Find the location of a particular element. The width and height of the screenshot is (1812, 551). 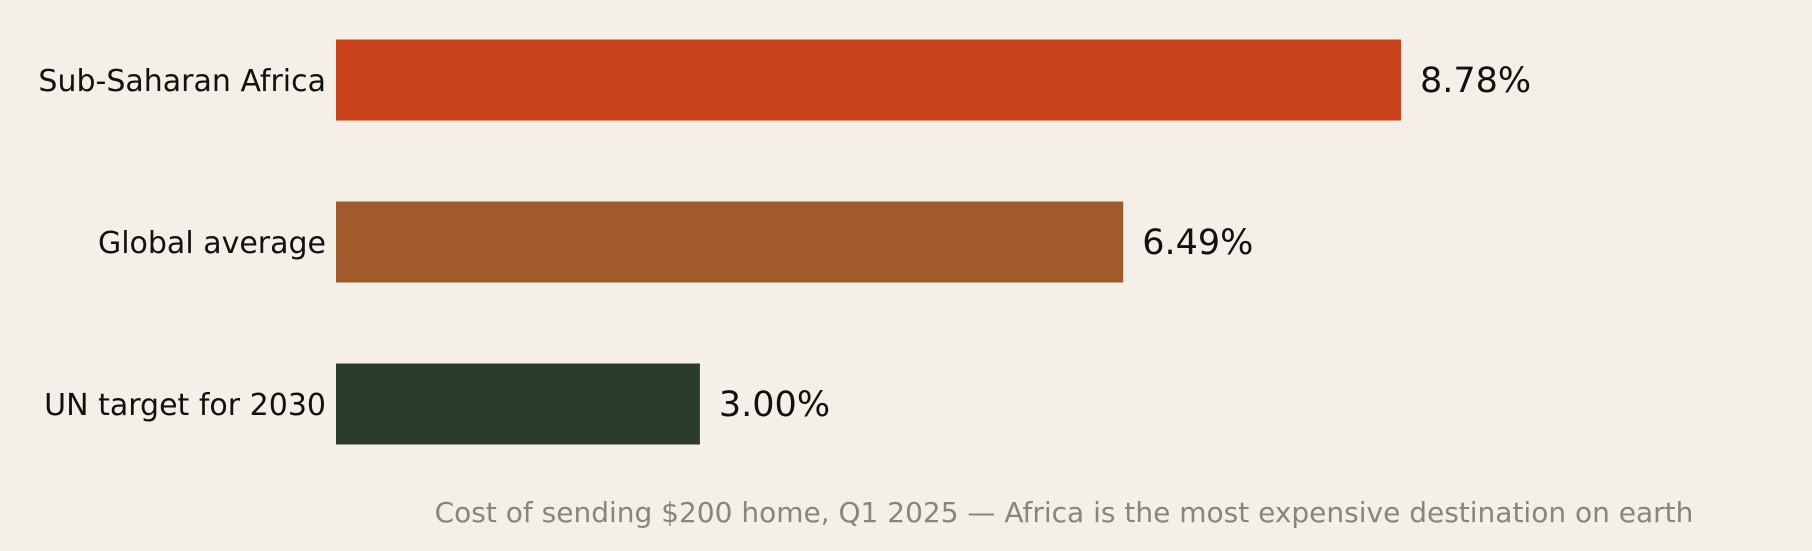

value-label-un-target-for-2030: 3.00% is located at coordinates (774, 405).